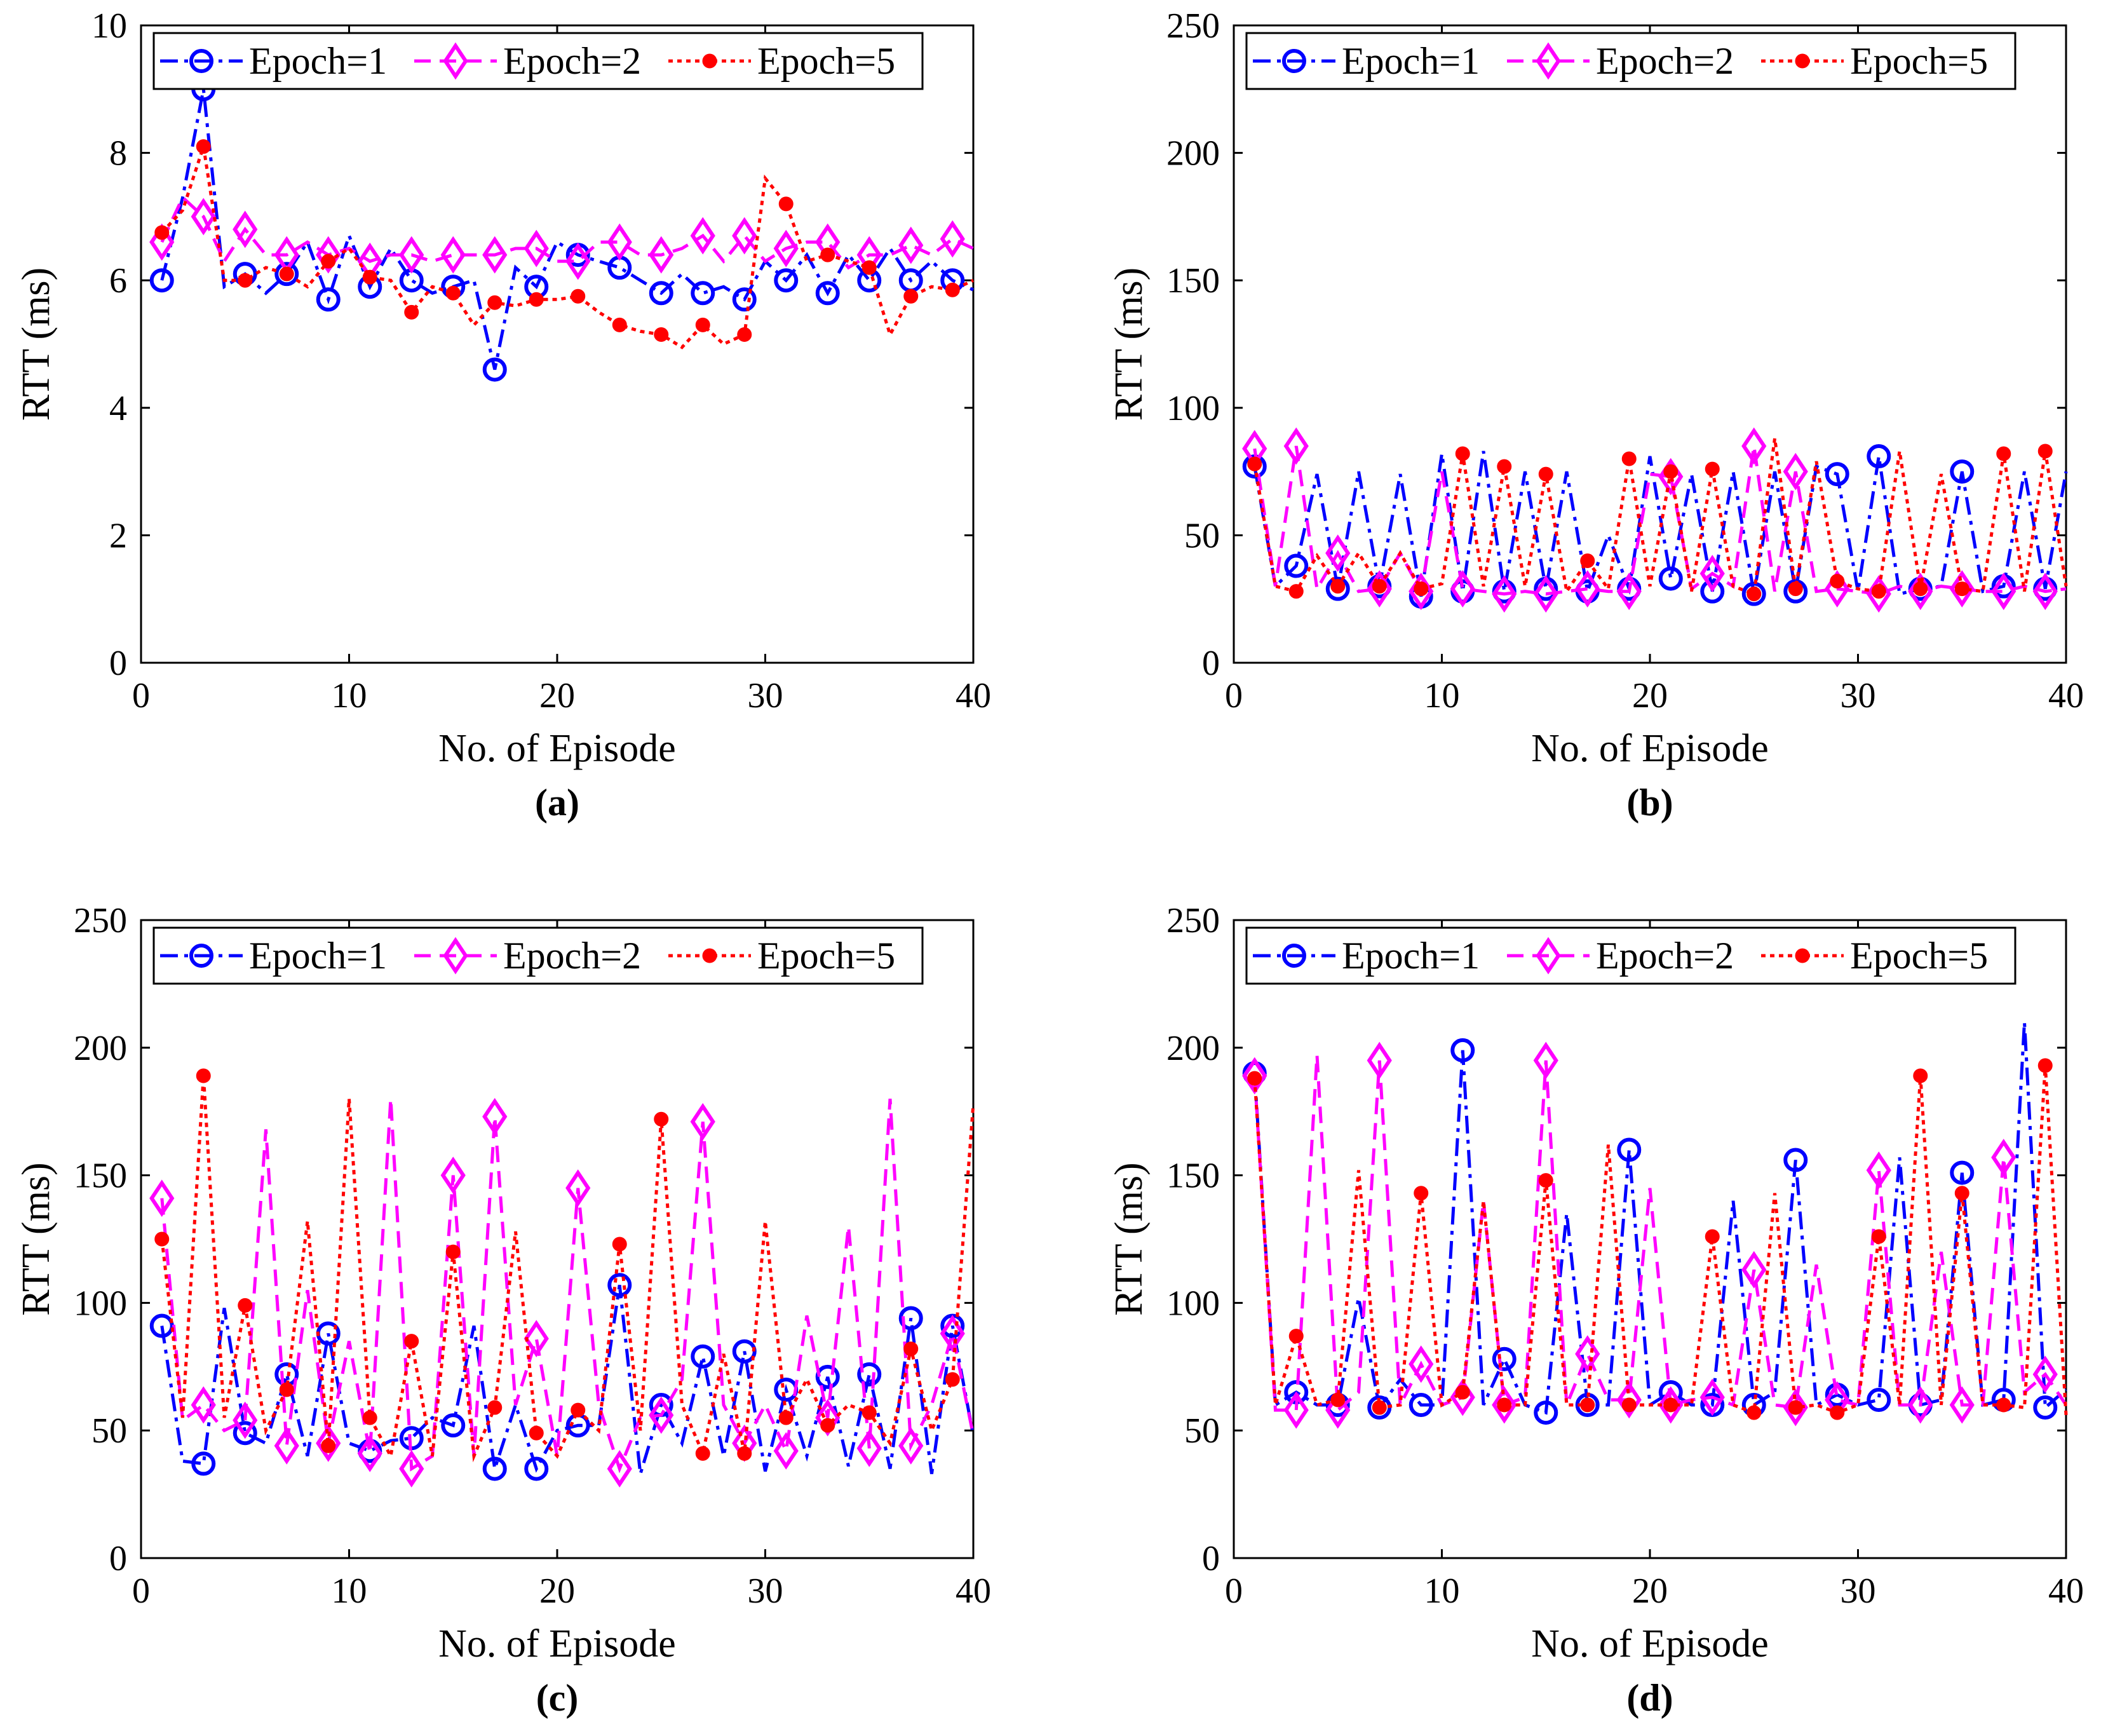 The width and height of the screenshot is (2101, 1736). What do you see at coordinates (1649, 803) in the screenshot?
I see `panel-caption: (b)` at bounding box center [1649, 803].